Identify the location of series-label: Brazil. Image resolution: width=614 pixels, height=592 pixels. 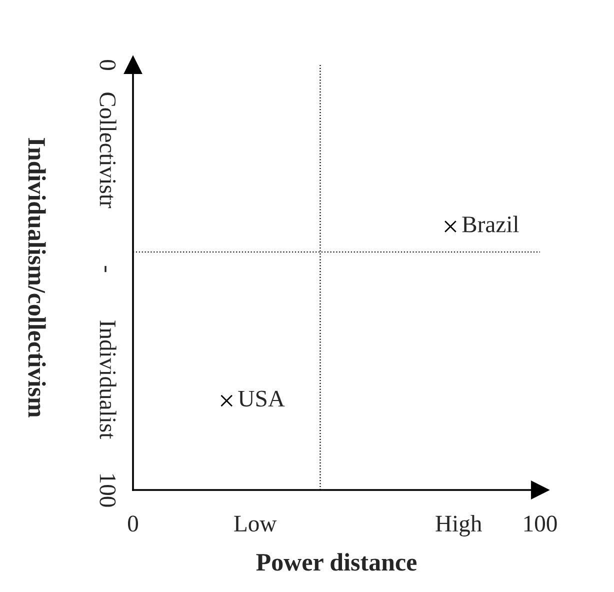
(490, 224).